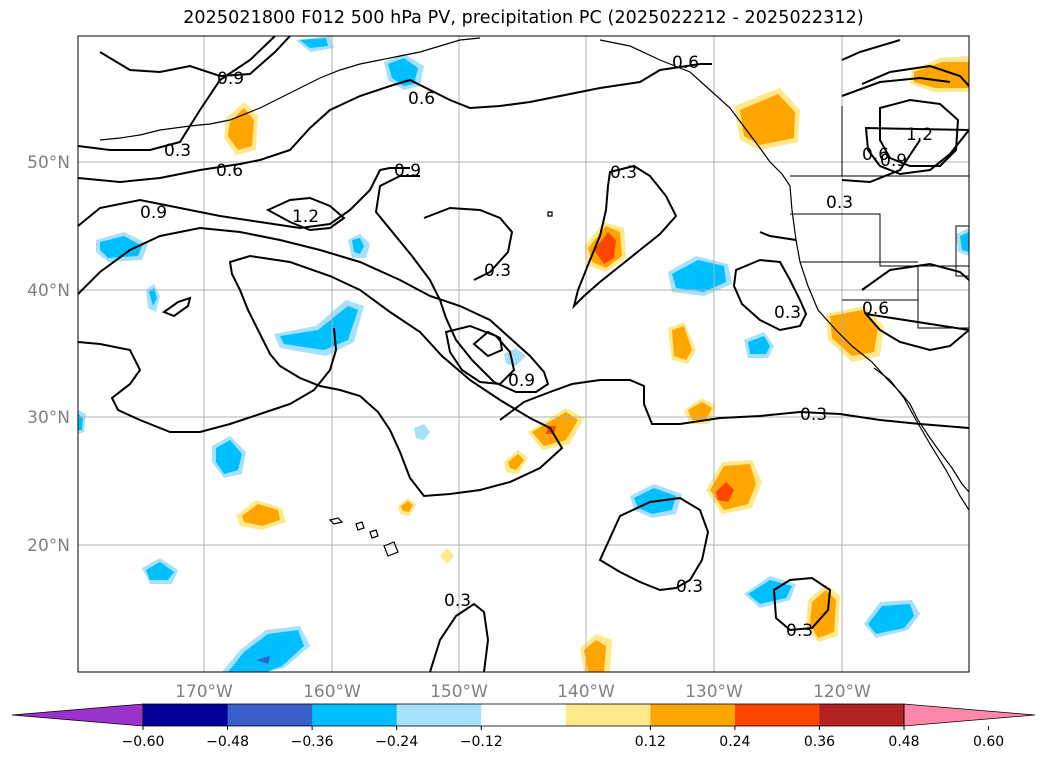  I want to click on lat-label: 20°N, so click(48, 546).